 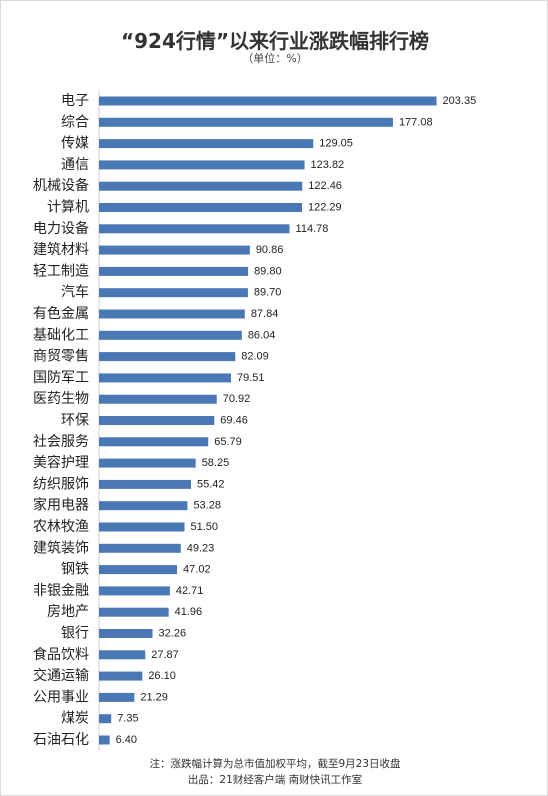 I want to click on category-label: 家用电器, so click(x=61, y=505).